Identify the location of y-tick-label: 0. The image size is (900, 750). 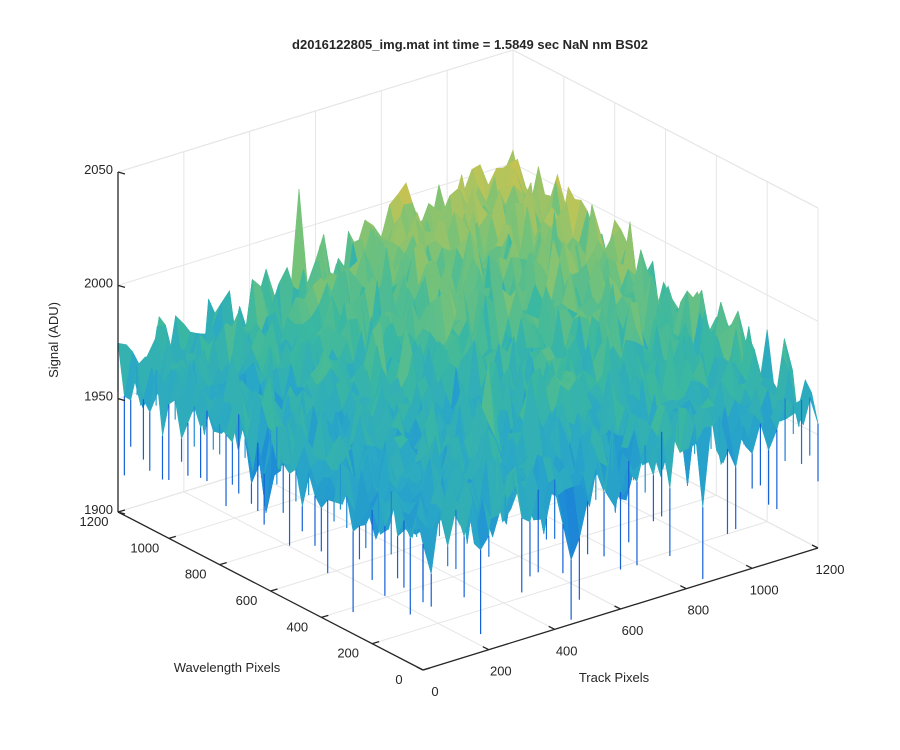
(398, 679).